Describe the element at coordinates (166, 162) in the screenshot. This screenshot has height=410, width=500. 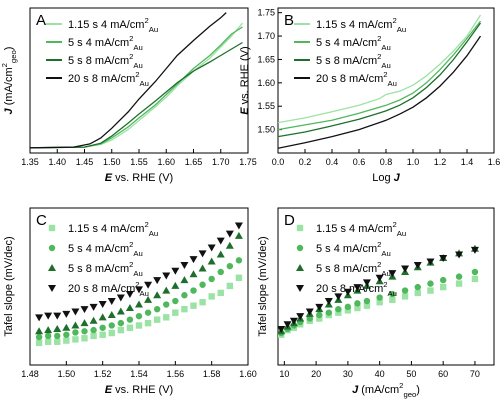
I see `panel-a-xtick-label: 1.60` at that location.